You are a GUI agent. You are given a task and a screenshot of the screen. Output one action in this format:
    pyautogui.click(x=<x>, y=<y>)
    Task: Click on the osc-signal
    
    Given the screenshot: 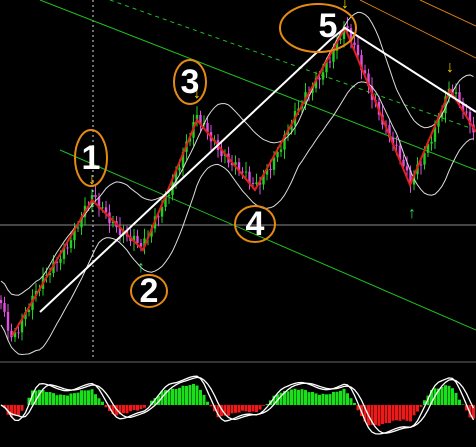 What is the action you would take?
    pyautogui.click(x=237, y=405)
    